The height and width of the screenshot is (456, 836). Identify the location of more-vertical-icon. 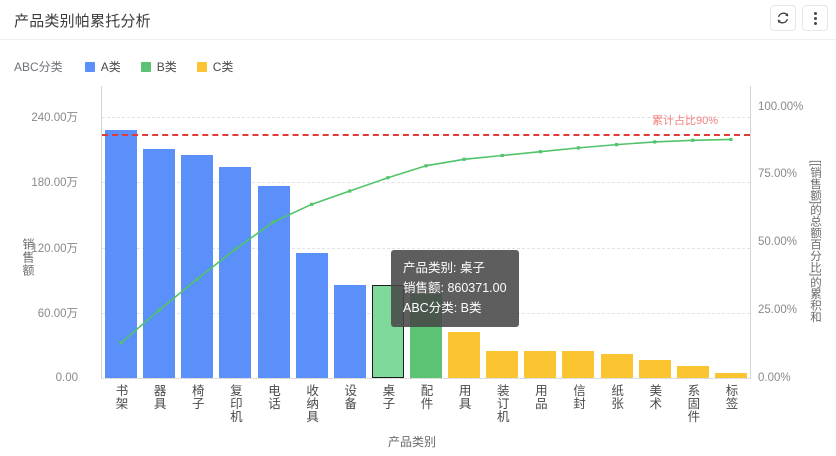
(815, 18).